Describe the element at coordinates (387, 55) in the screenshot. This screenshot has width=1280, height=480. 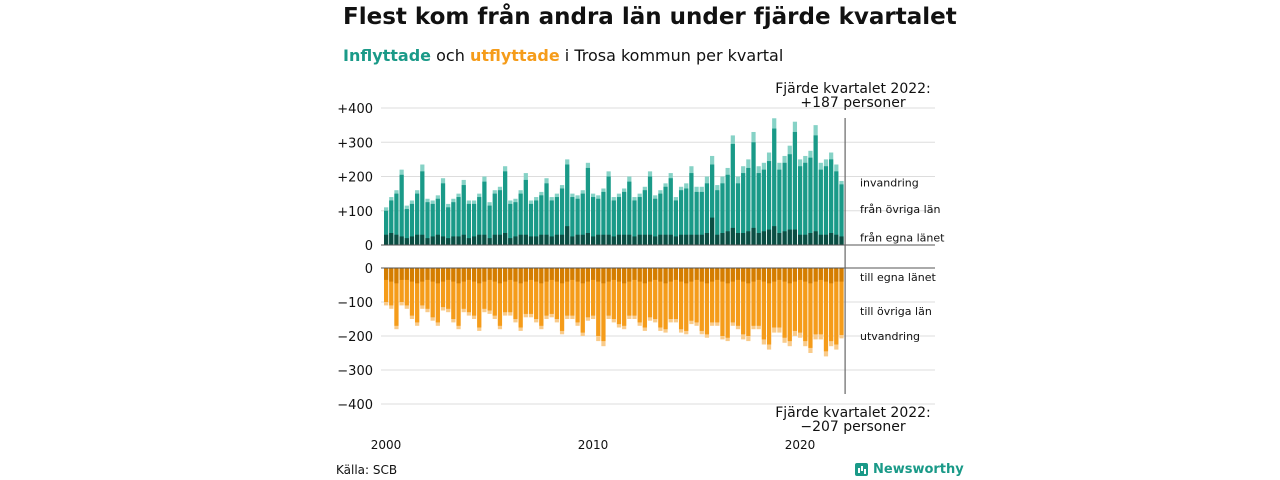
I see `subtitle-inflow-word: Inflyttade` at that location.